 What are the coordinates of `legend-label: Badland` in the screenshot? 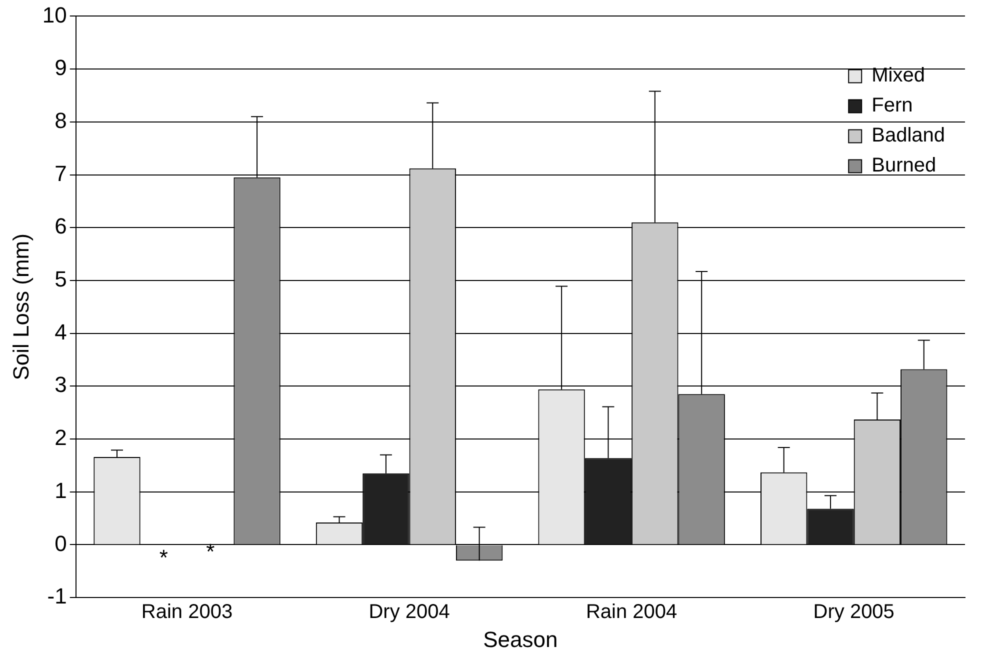 It's located at (909, 135).